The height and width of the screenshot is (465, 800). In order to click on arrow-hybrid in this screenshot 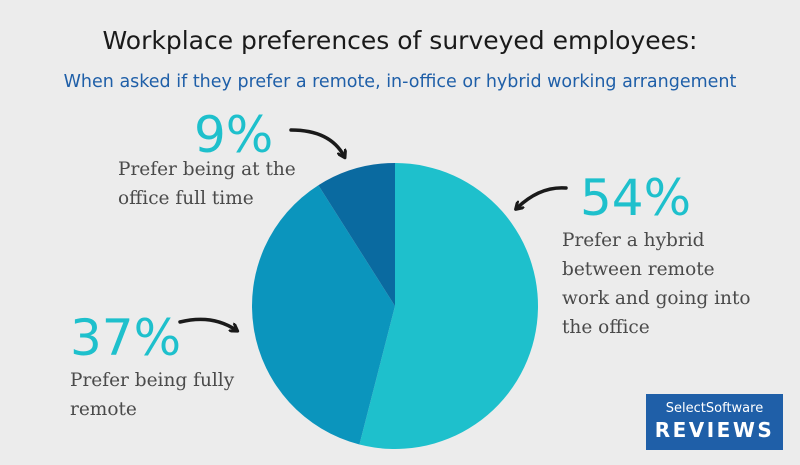, I will do `click(542, 197)`.